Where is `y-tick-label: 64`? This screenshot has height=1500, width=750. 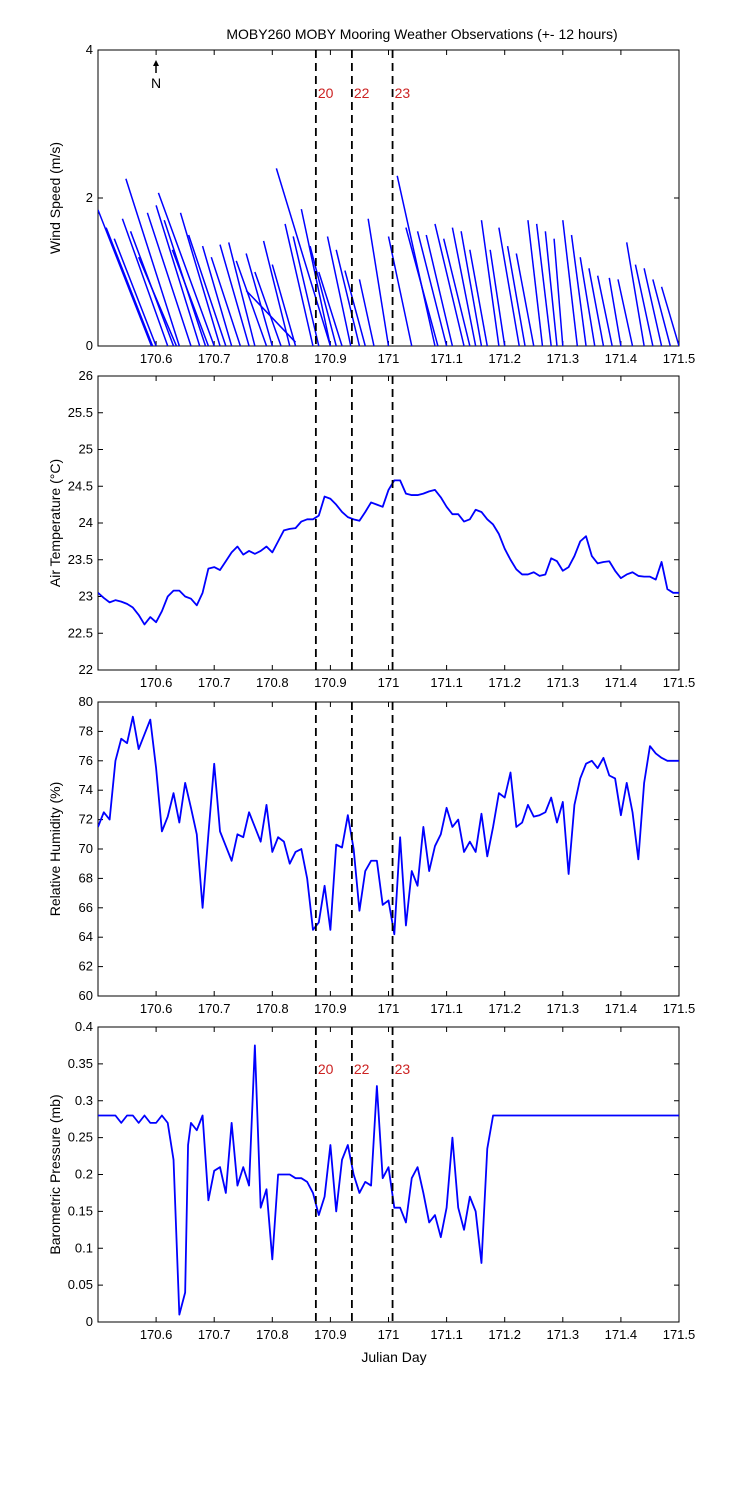
y-tick-label: 64 is located at coordinates (86, 936).